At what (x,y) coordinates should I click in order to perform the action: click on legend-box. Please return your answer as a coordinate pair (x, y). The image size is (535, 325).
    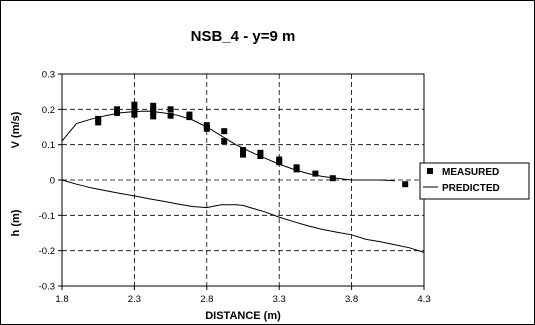
    Looking at the image, I should click on (474, 181).